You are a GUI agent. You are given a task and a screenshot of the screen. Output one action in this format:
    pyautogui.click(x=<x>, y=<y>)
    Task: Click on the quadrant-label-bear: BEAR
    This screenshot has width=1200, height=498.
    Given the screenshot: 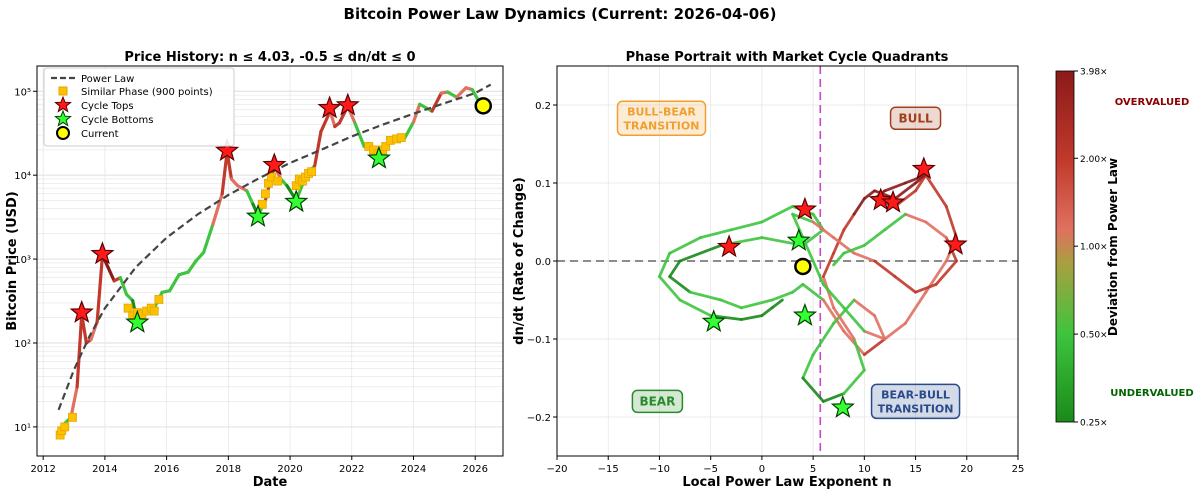 What is the action you would take?
    pyautogui.click(x=657, y=401)
    